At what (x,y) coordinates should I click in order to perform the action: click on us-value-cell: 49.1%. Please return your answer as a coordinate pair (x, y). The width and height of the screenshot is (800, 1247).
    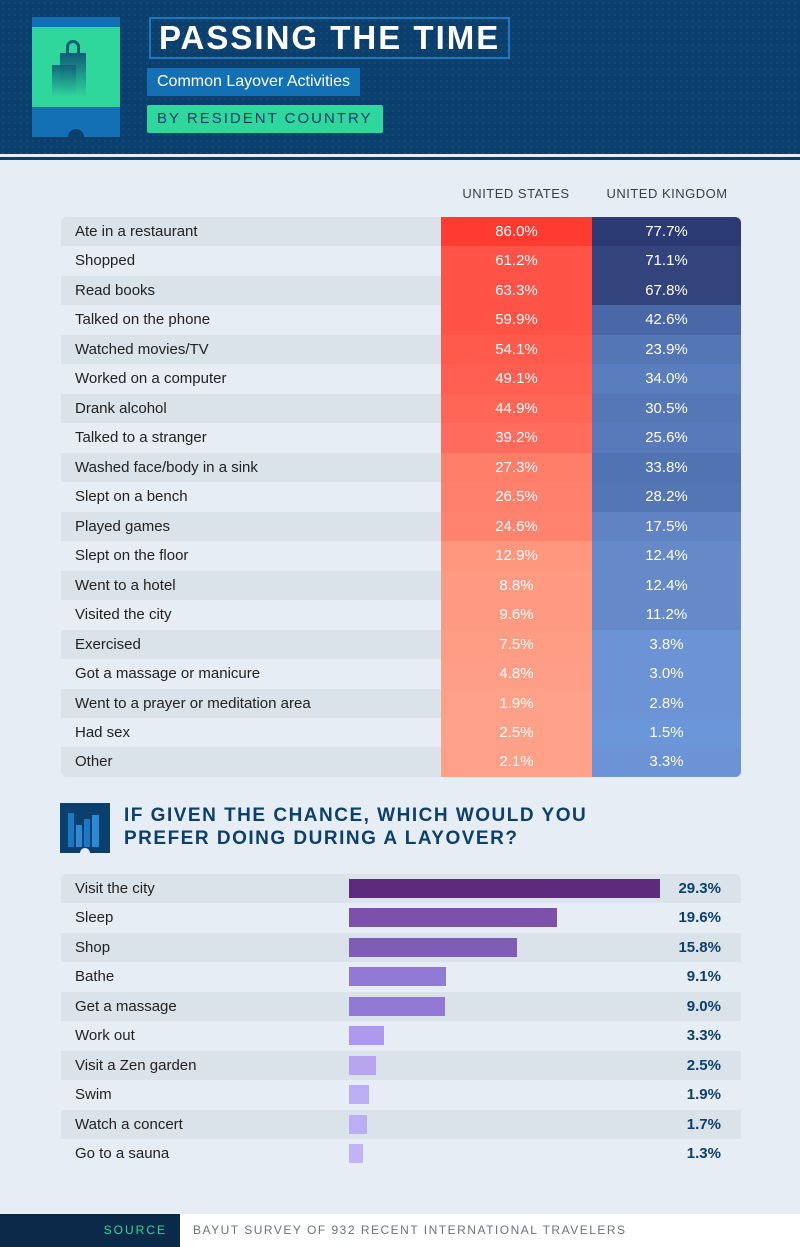
    Looking at the image, I should click on (516, 379).